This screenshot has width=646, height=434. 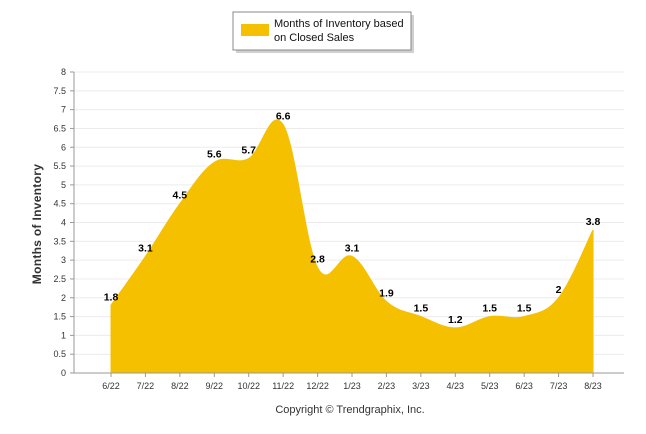 What do you see at coordinates (37, 224) in the screenshot?
I see `y-axis-label: Months of Inventory` at bounding box center [37, 224].